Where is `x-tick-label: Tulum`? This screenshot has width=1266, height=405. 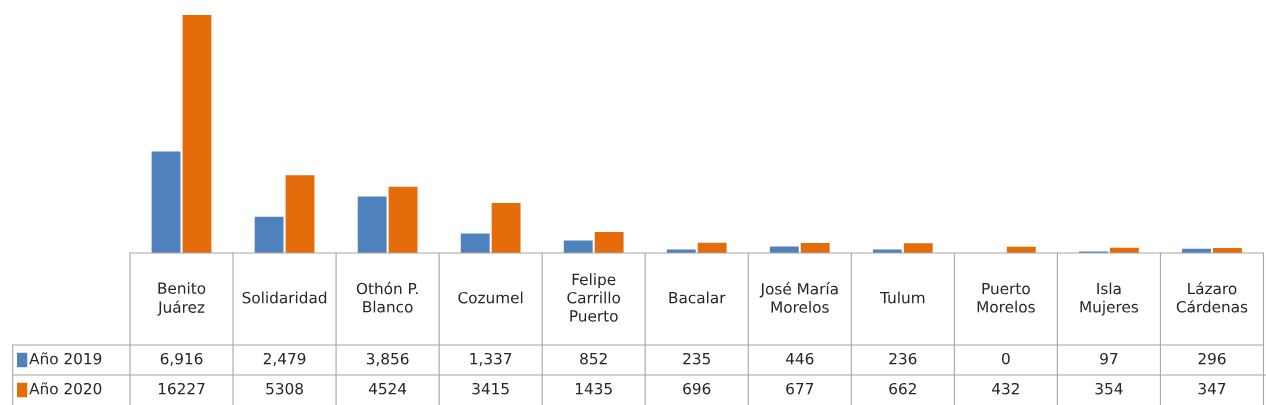 x-tick-label: Tulum is located at coordinates (902, 297).